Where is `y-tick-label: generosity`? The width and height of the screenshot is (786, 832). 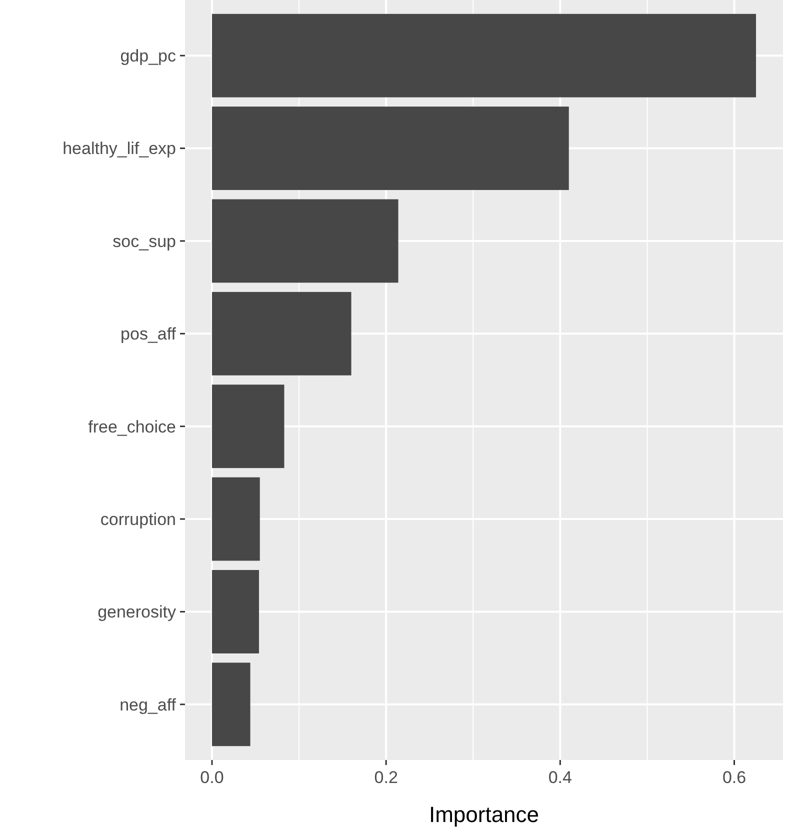
y-tick-label: generosity is located at coordinates (137, 612).